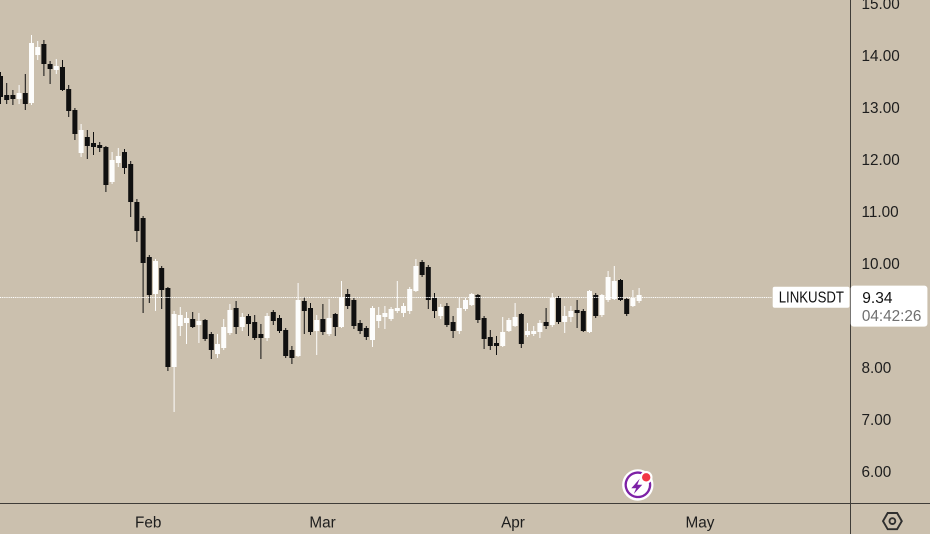 The width and height of the screenshot is (930, 534). What do you see at coordinates (700, 523) in the screenshot?
I see `svg-text: May` at bounding box center [700, 523].